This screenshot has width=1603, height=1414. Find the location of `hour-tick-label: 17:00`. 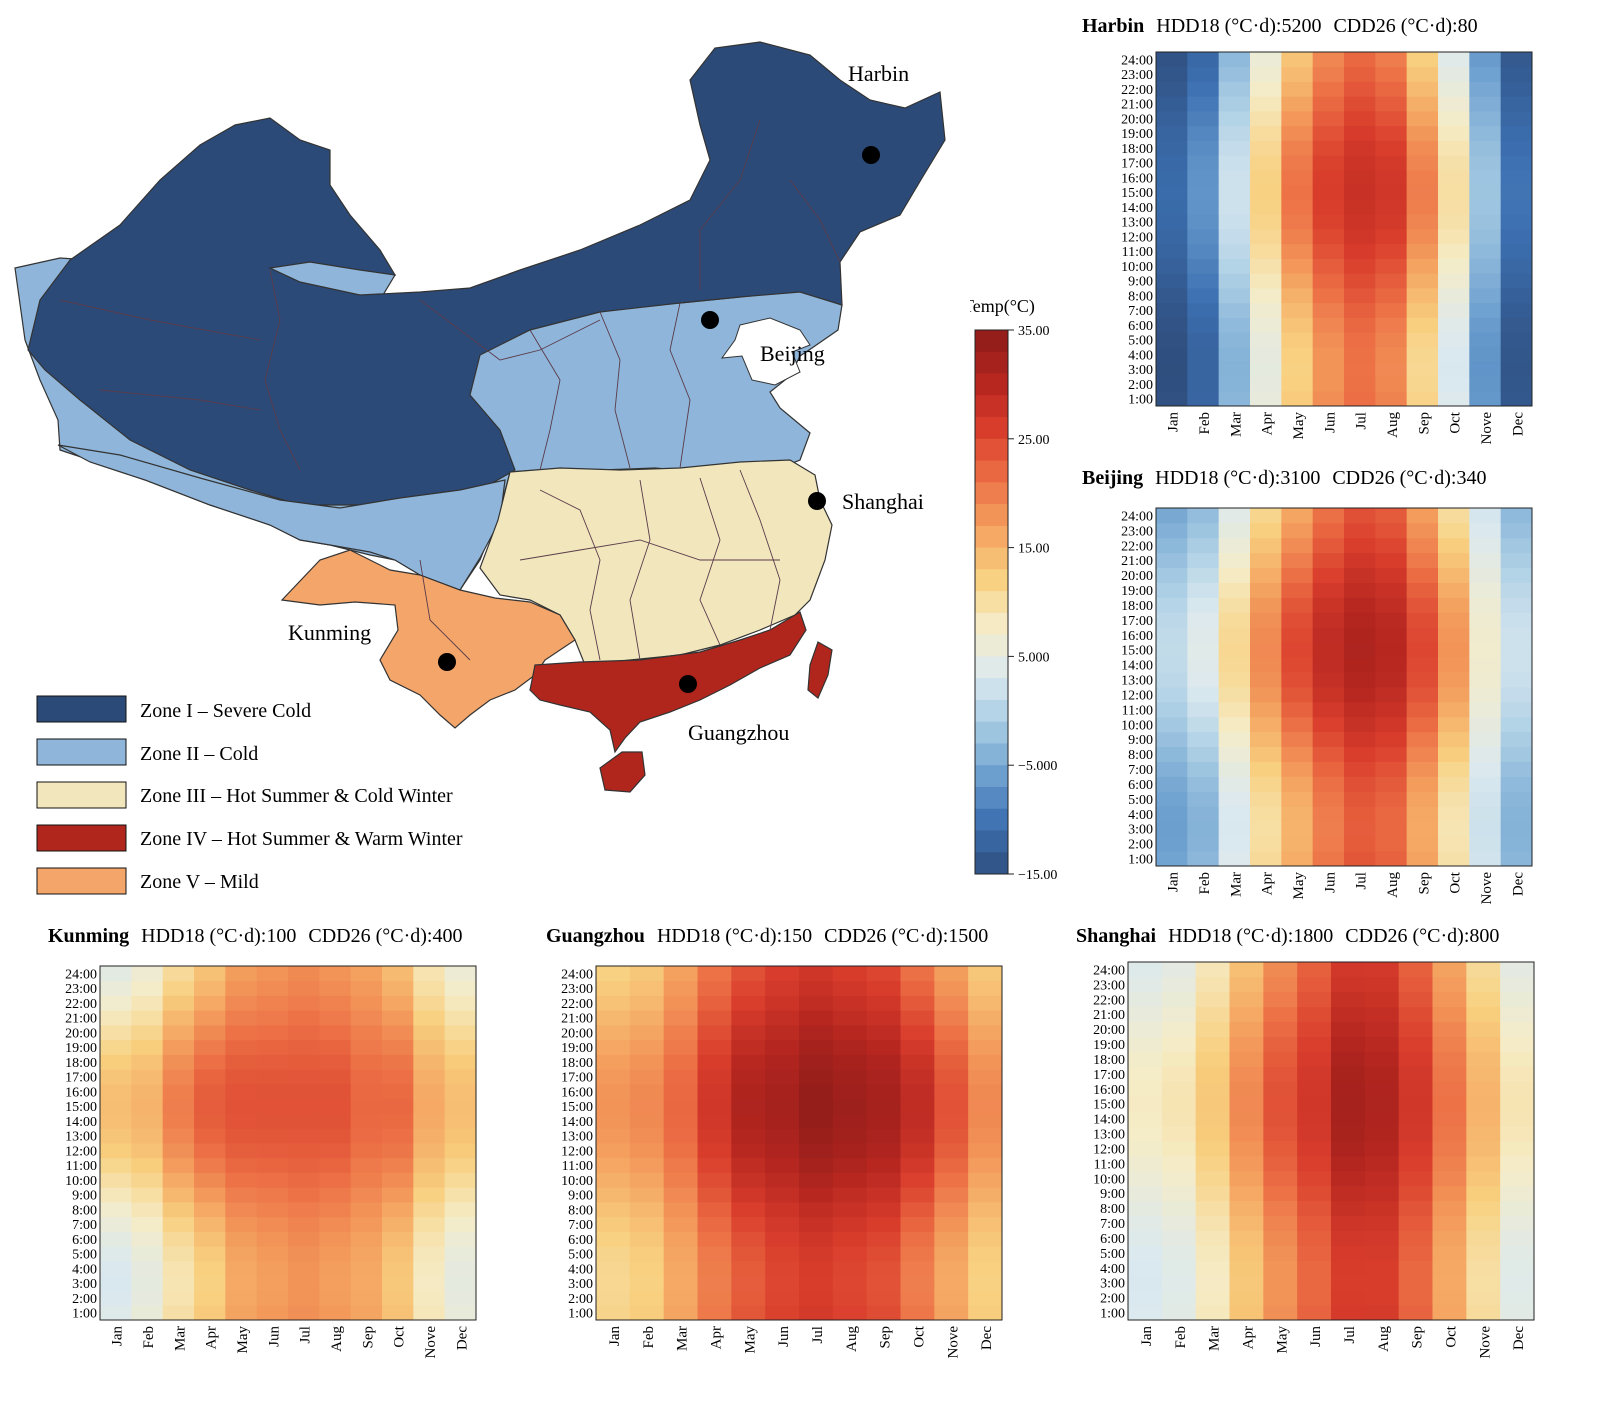

hour-tick-label: 17:00 is located at coordinates (1137, 621).